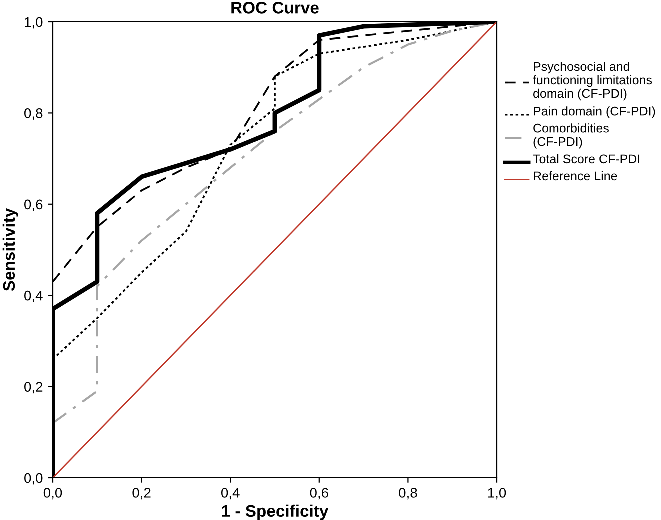  I want to click on legend-label: Total Score CF-PDI, so click(586, 159).